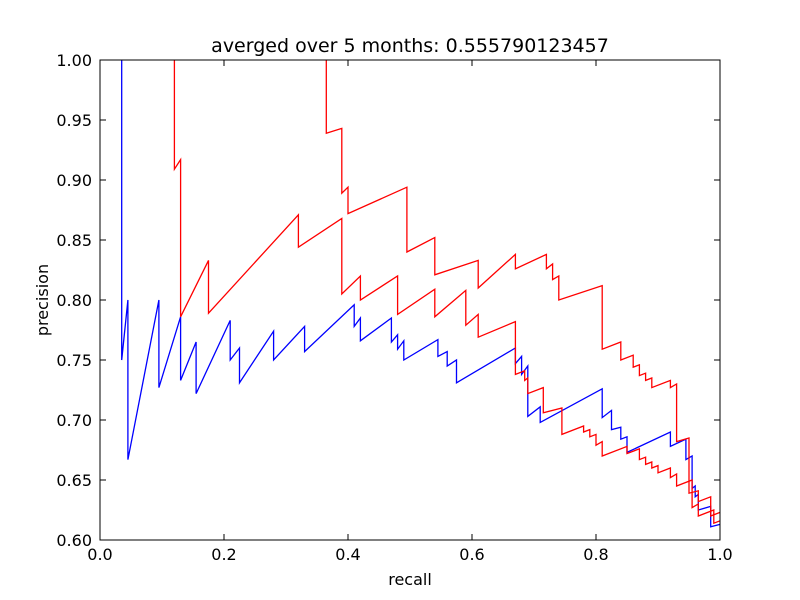 This screenshot has height=600, width=800. I want to click on y-tick-label: 1.00, so click(74, 60).